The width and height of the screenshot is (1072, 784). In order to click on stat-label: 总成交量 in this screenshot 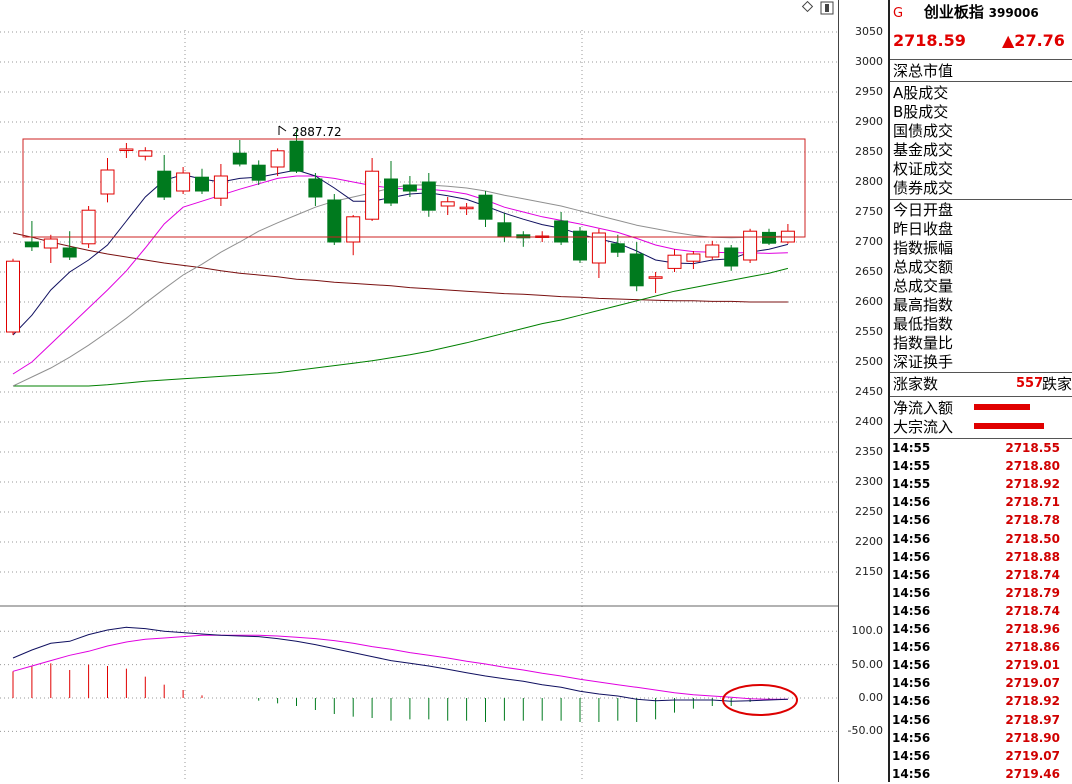, I will do `click(923, 286)`.